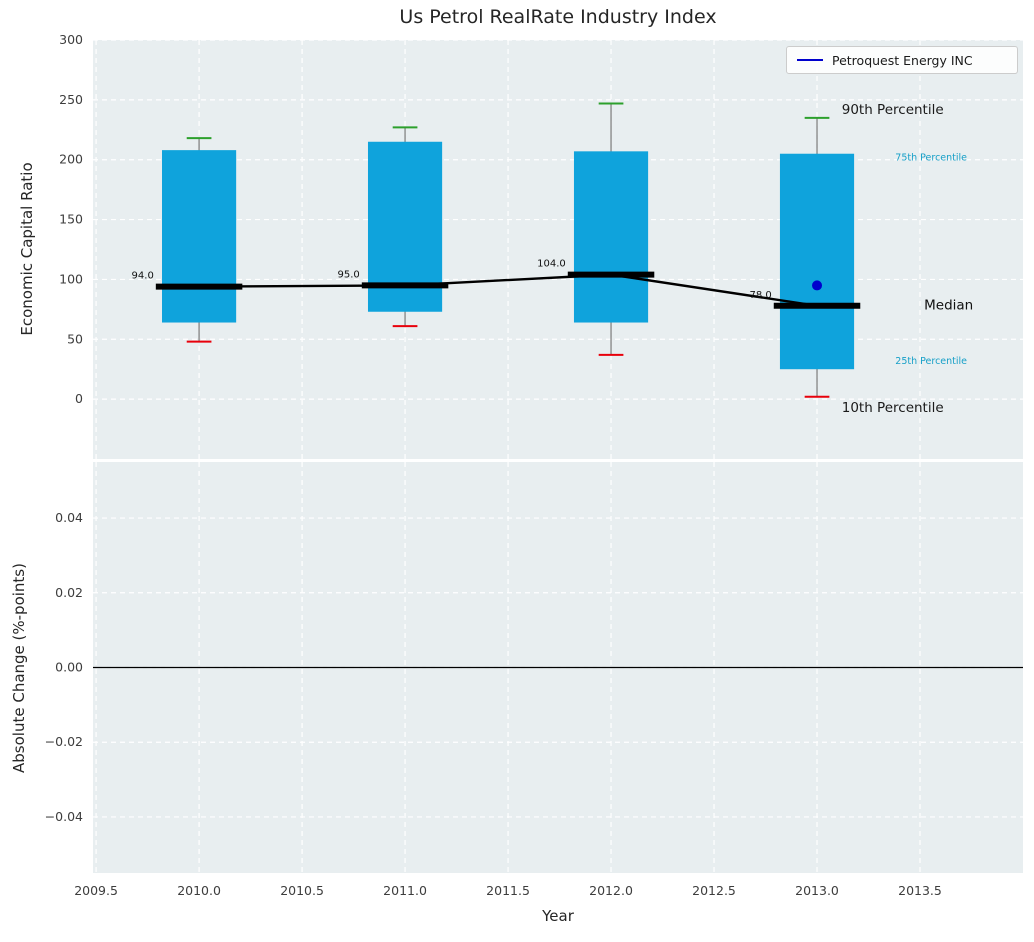  I want to click on median-value-label-2011: 95.0, so click(349, 274).